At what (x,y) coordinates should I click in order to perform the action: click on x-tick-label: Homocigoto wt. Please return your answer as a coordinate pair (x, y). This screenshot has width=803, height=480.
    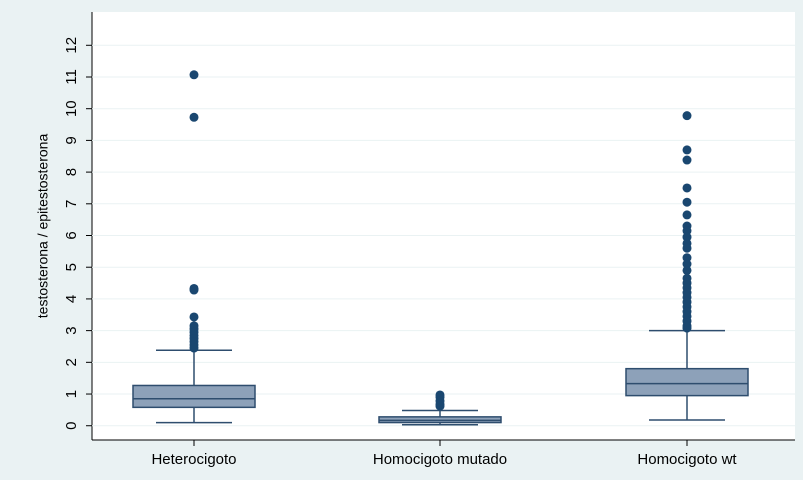
    Looking at the image, I should click on (687, 459).